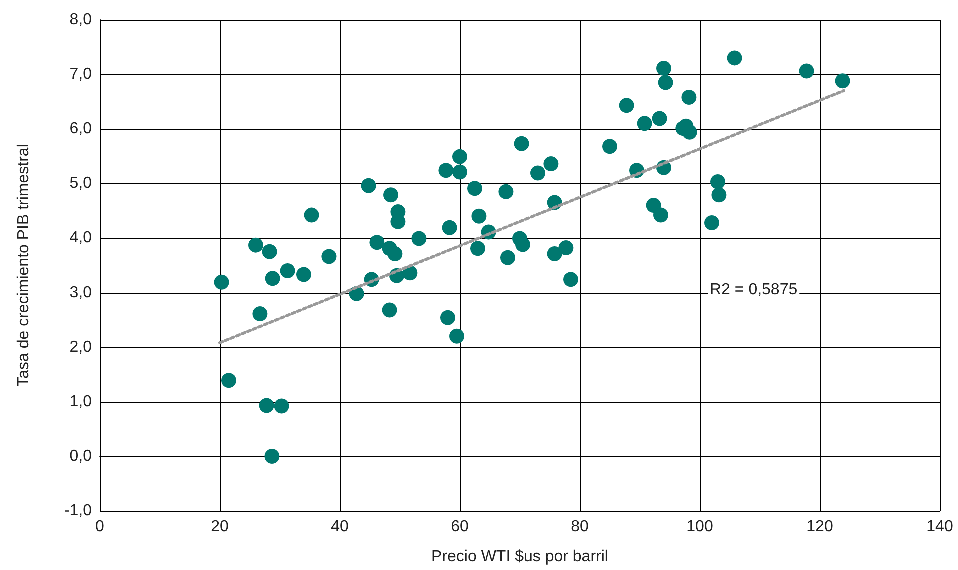 The height and width of the screenshot is (570, 958). What do you see at coordinates (940, 527) in the screenshot?
I see `x-tick-label: 140` at bounding box center [940, 527].